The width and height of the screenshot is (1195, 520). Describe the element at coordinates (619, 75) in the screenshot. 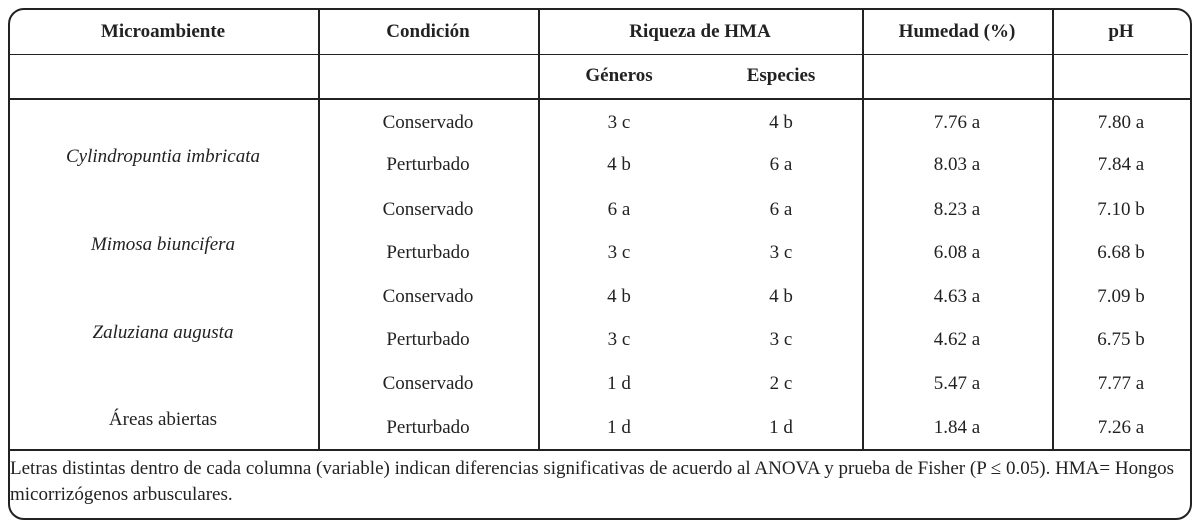

I see `subcolumn-header: Géneros` at that location.